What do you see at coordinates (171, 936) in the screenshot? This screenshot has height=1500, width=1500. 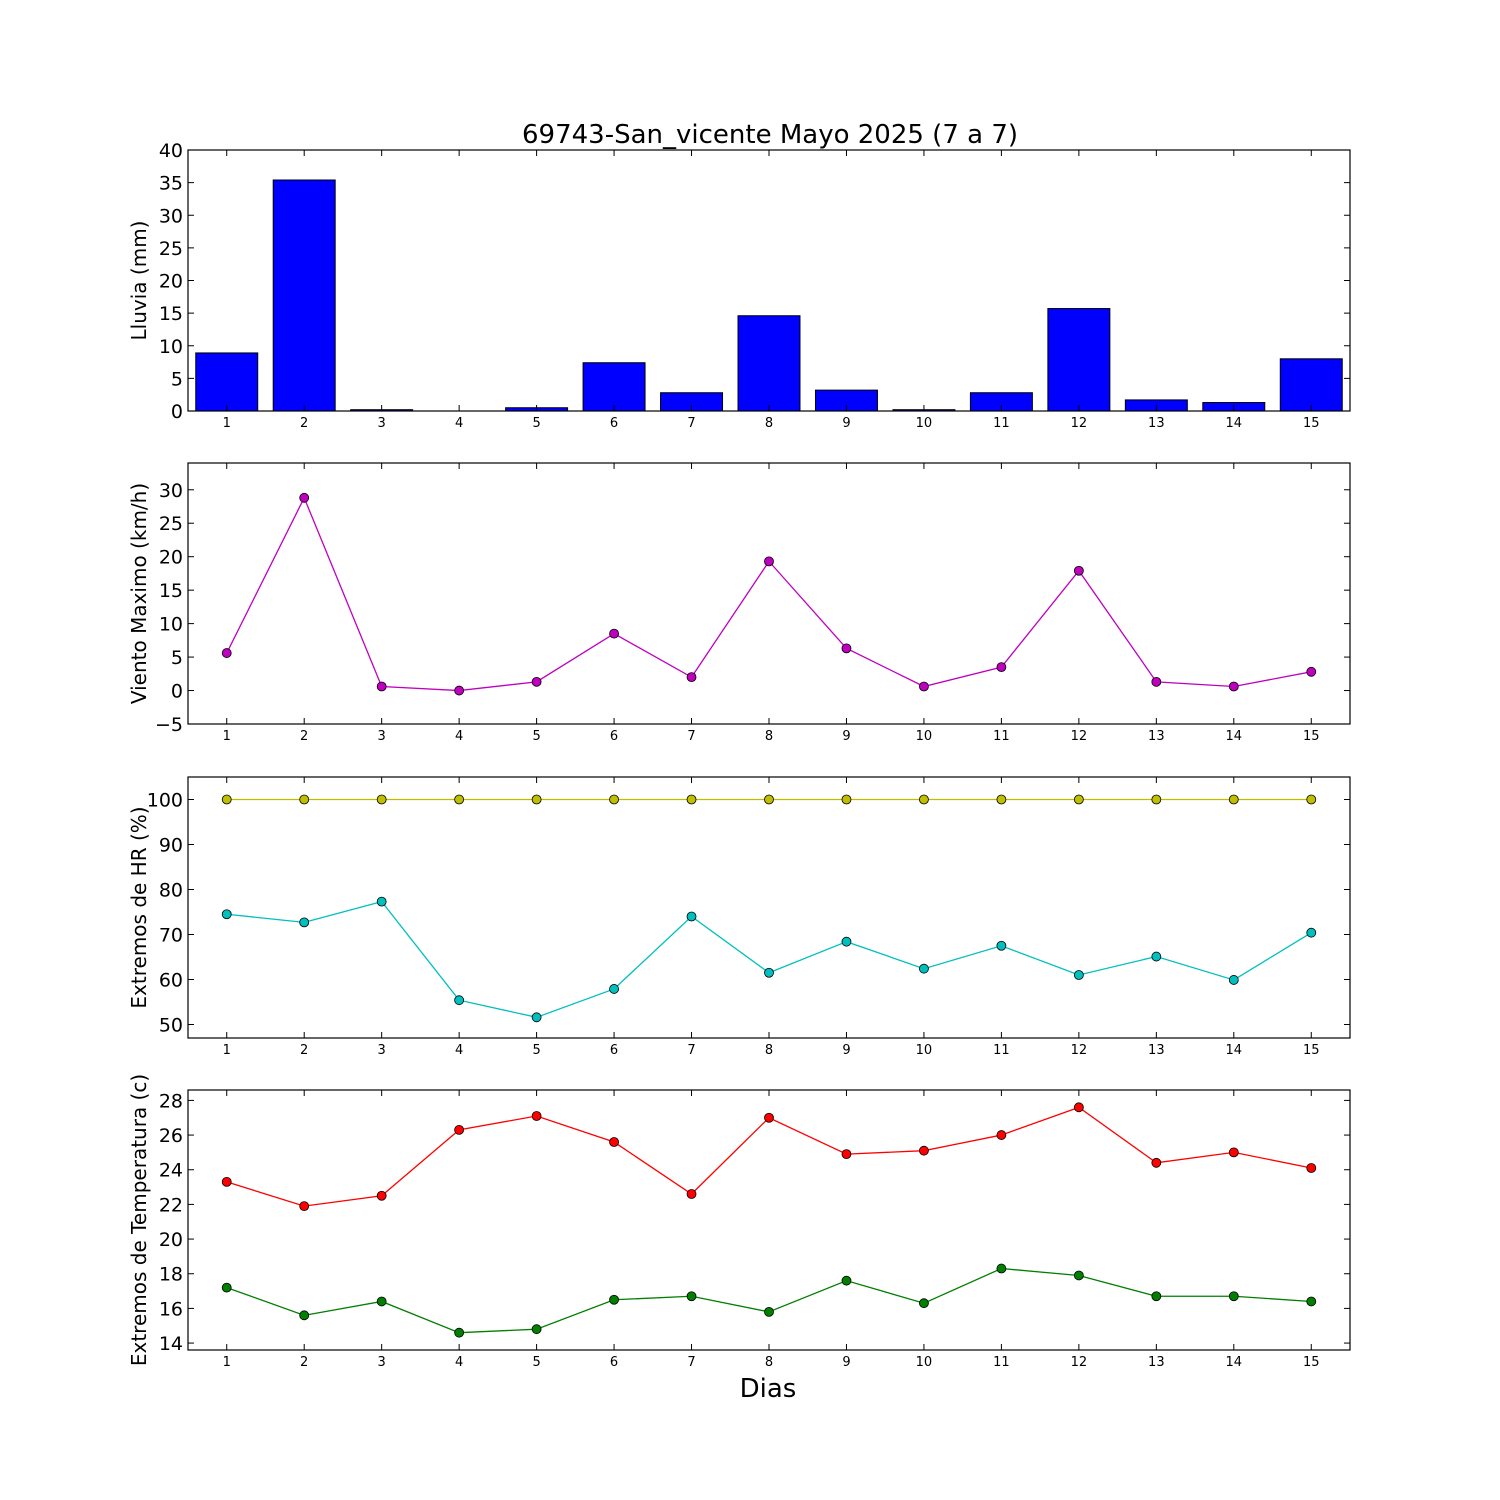 I see `ytick-label: 70` at bounding box center [171, 936].